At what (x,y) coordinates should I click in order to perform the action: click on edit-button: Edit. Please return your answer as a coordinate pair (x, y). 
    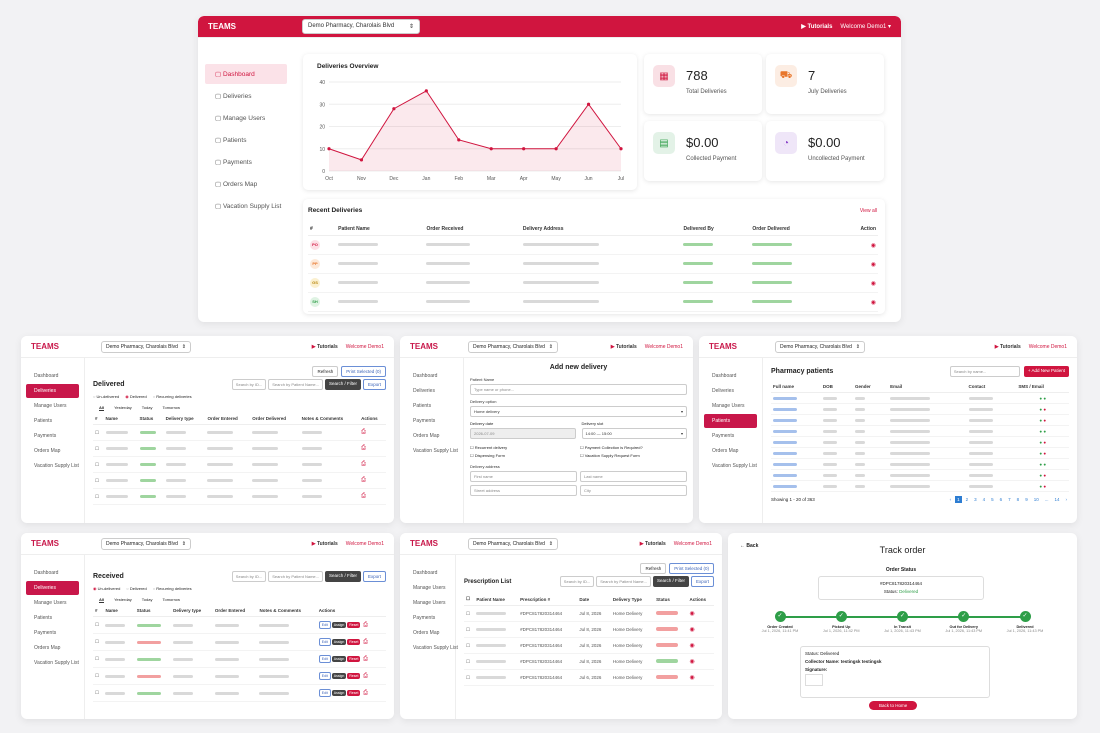
    Looking at the image, I should click on (324, 693).